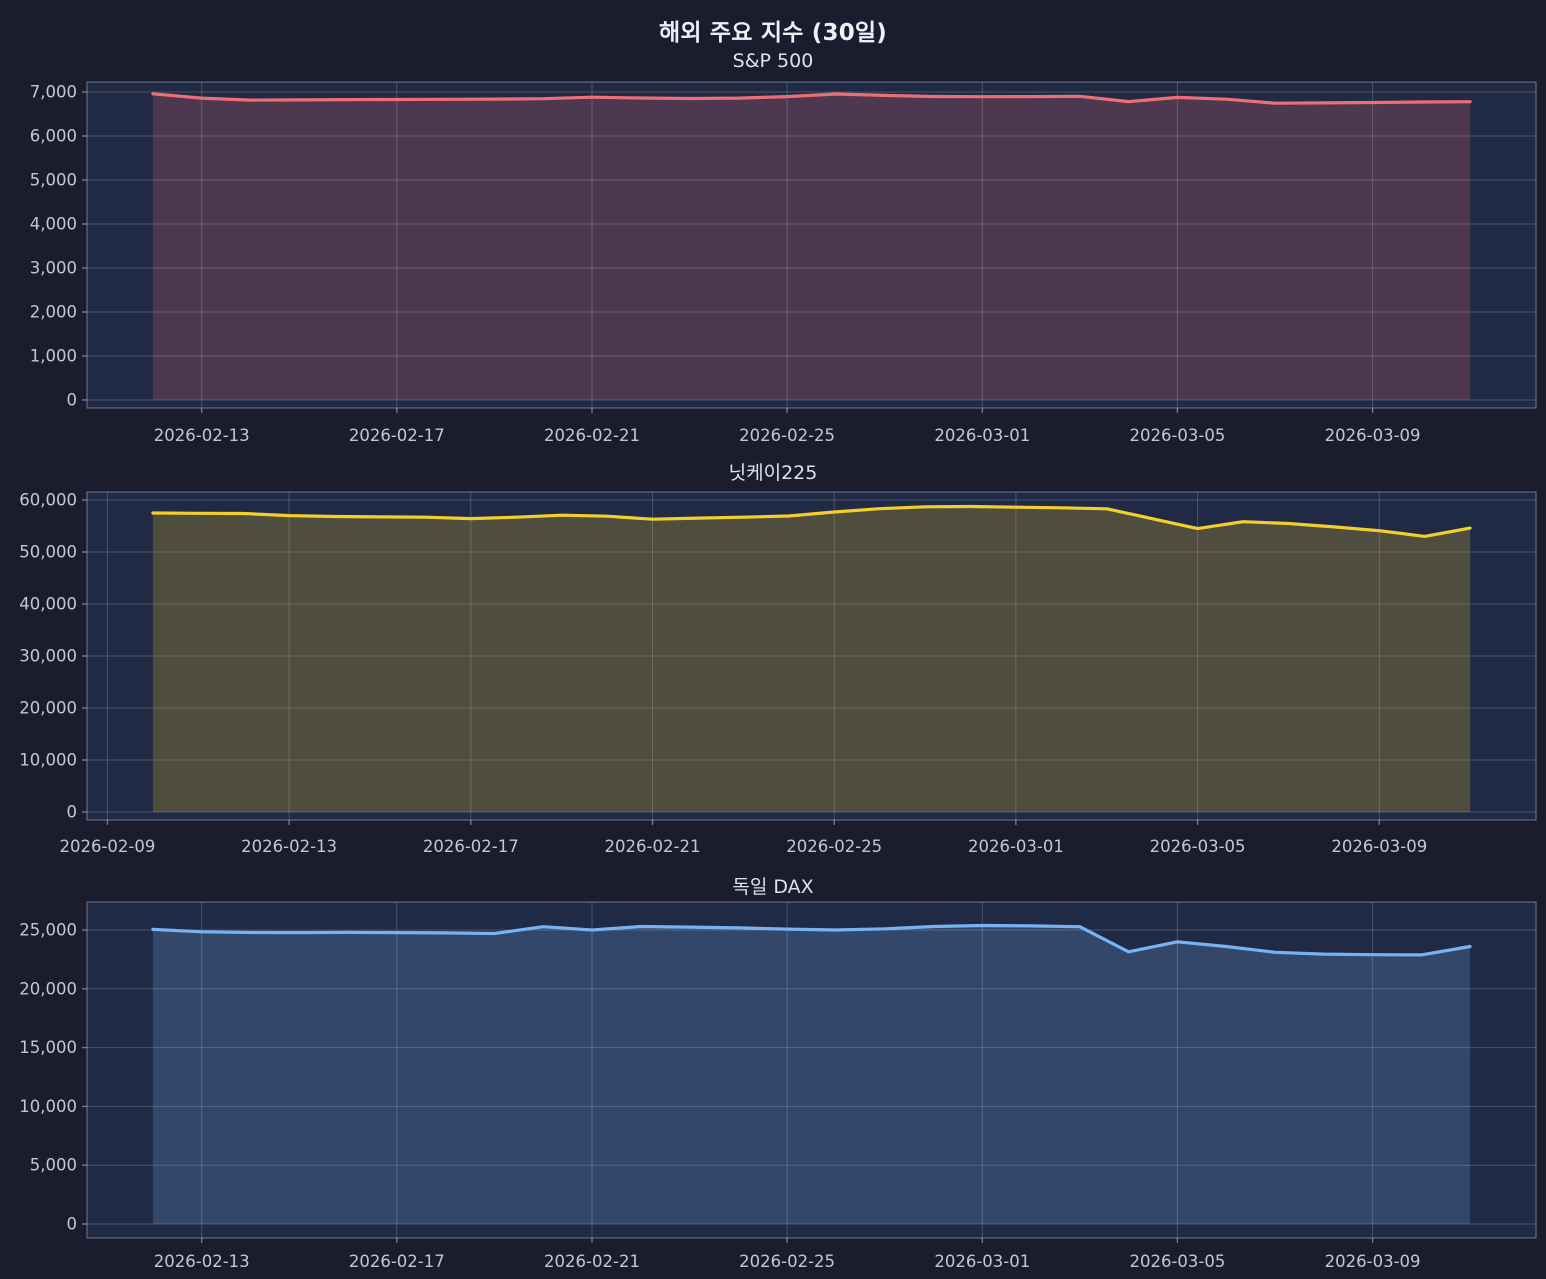 The image size is (1546, 1279). What do you see at coordinates (48, 500) in the screenshot?
I see `nikkei225-y-tick-label: 60,000` at bounding box center [48, 500].